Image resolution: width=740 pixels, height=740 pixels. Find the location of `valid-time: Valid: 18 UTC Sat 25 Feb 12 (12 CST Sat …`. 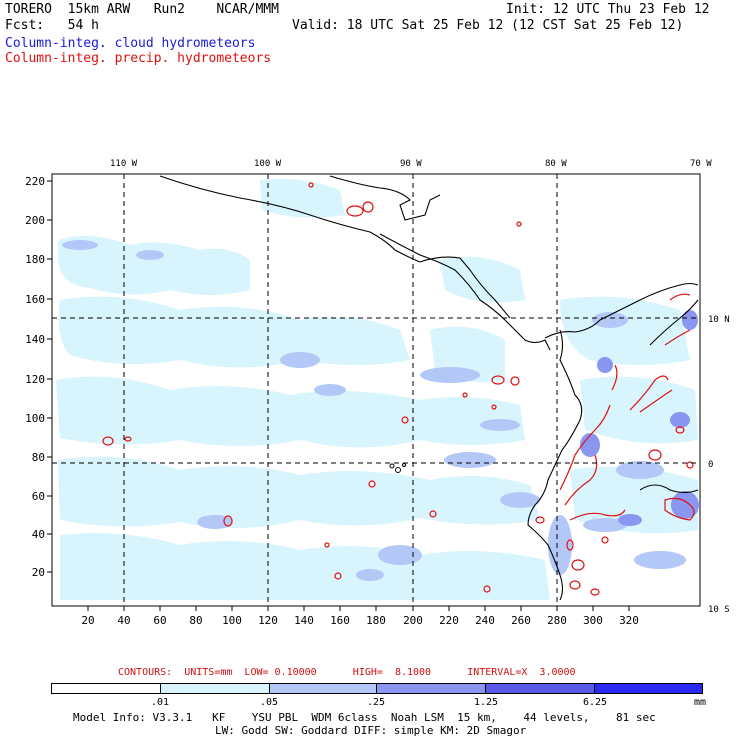

valid-time: Valid: 18 UTC Sat 25 Feb 12 (12 CST Sat … is located at coordinates (488, 25).